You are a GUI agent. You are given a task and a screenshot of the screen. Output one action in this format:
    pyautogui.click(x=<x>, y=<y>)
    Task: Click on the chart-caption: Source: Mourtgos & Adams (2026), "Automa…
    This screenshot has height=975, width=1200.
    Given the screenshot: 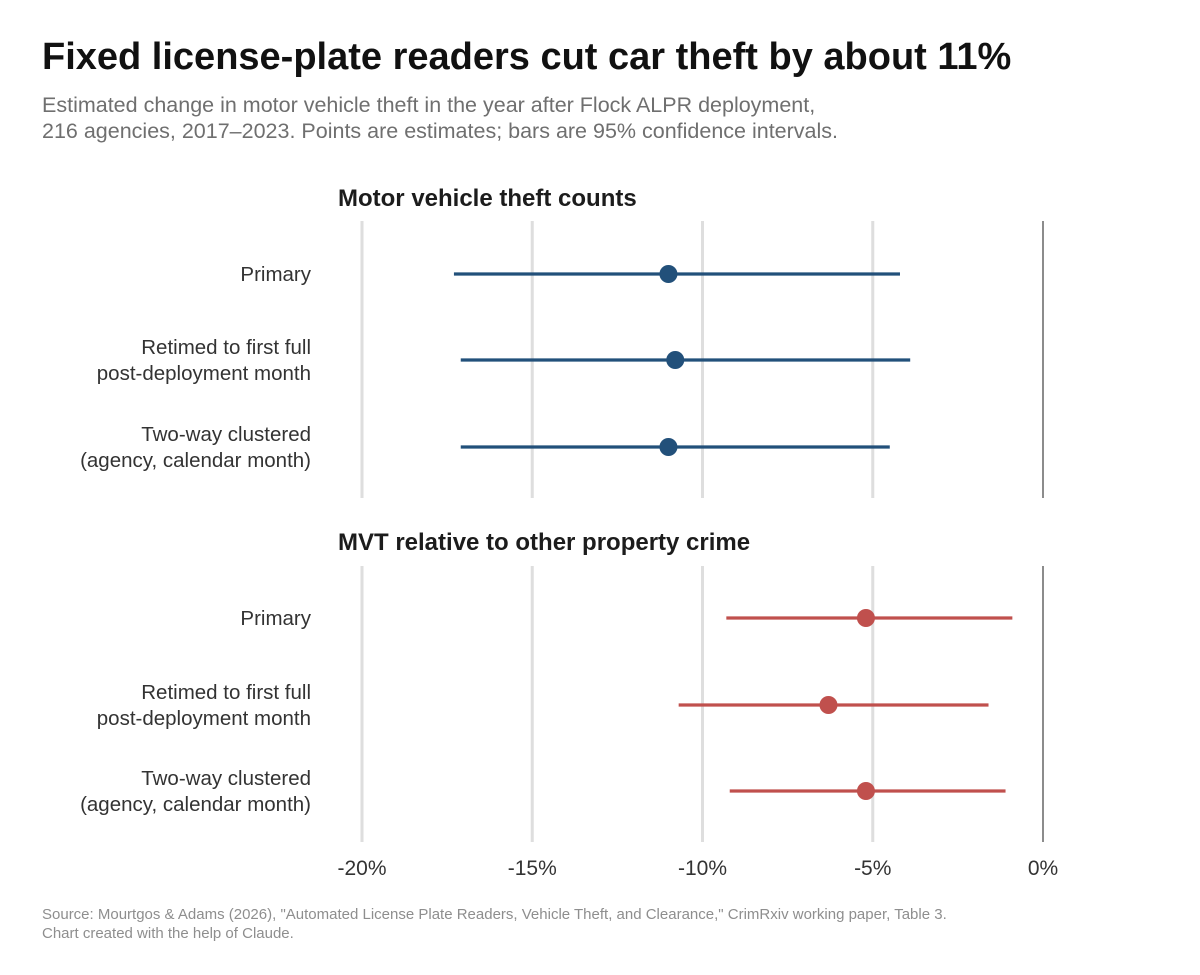 What is the action you would take?
    pyautogui.click(x=494, y=924)
    